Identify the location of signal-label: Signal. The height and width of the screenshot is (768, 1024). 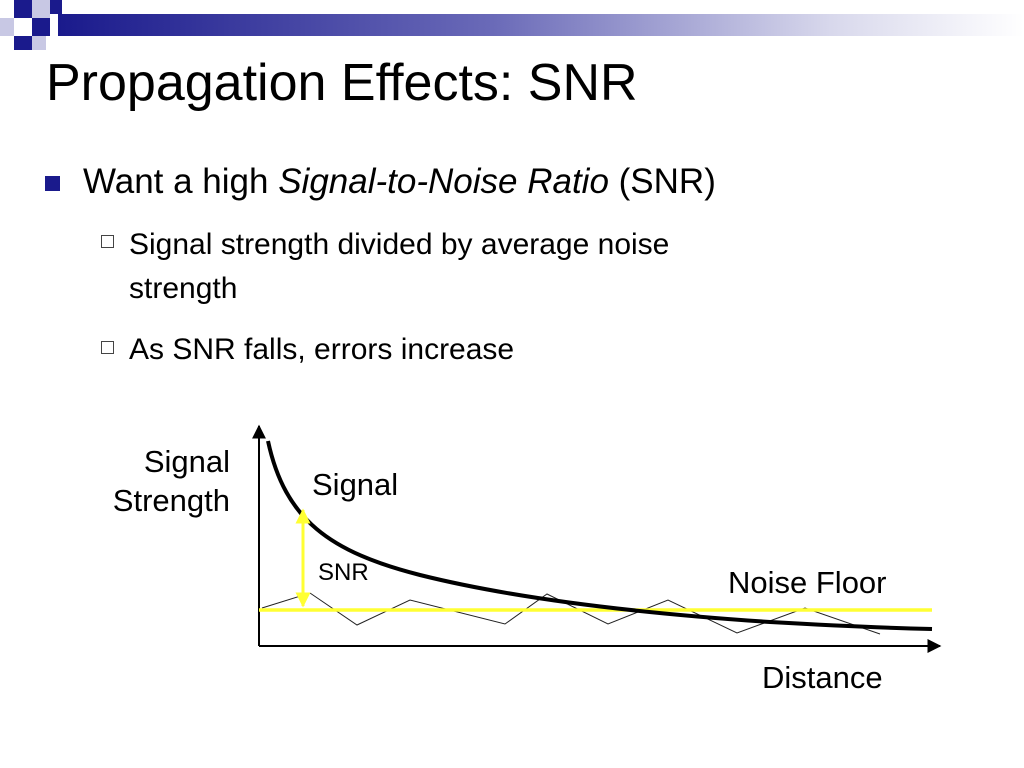
(355, 484).